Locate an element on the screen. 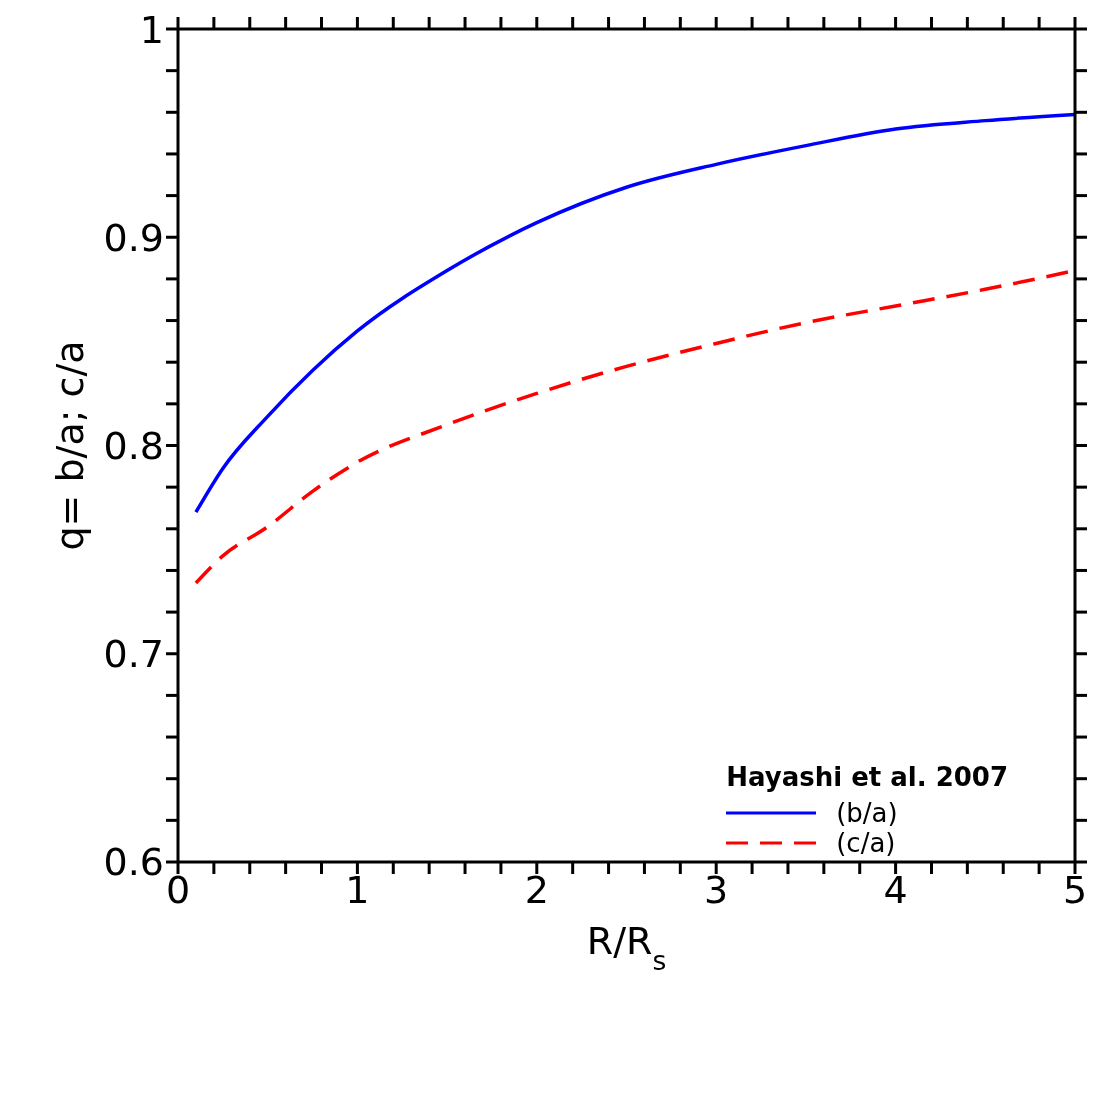  y-tick-label: 0.8 is located at coordinates (133, 445).